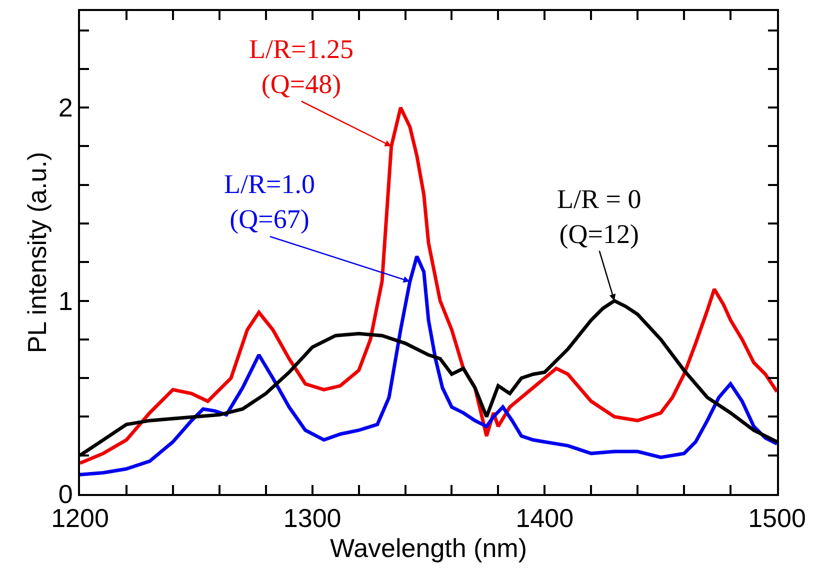 The width and height of the screenshot is (819, 583). What do you see at coordinates (65, 301) in the screenshot?
I see `y-tick-label: 1` at bounding box center [65, 301].